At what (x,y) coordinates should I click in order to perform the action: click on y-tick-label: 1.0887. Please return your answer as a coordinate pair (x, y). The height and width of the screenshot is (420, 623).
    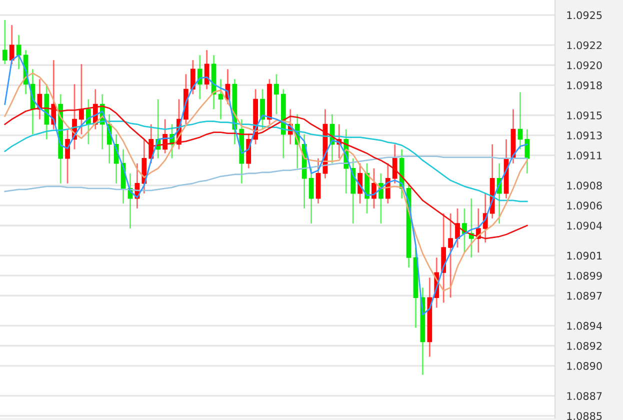
    Looking at the image, I should click on (584, 396).